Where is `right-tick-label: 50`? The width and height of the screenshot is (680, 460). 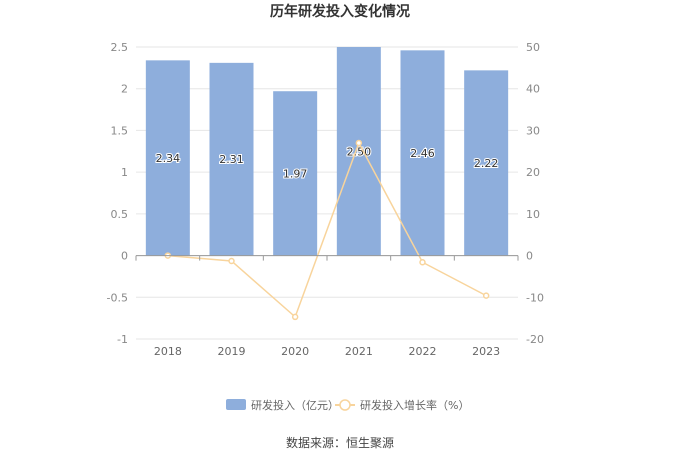 right-tick-label: 50 is located at coordinates (533, 47).